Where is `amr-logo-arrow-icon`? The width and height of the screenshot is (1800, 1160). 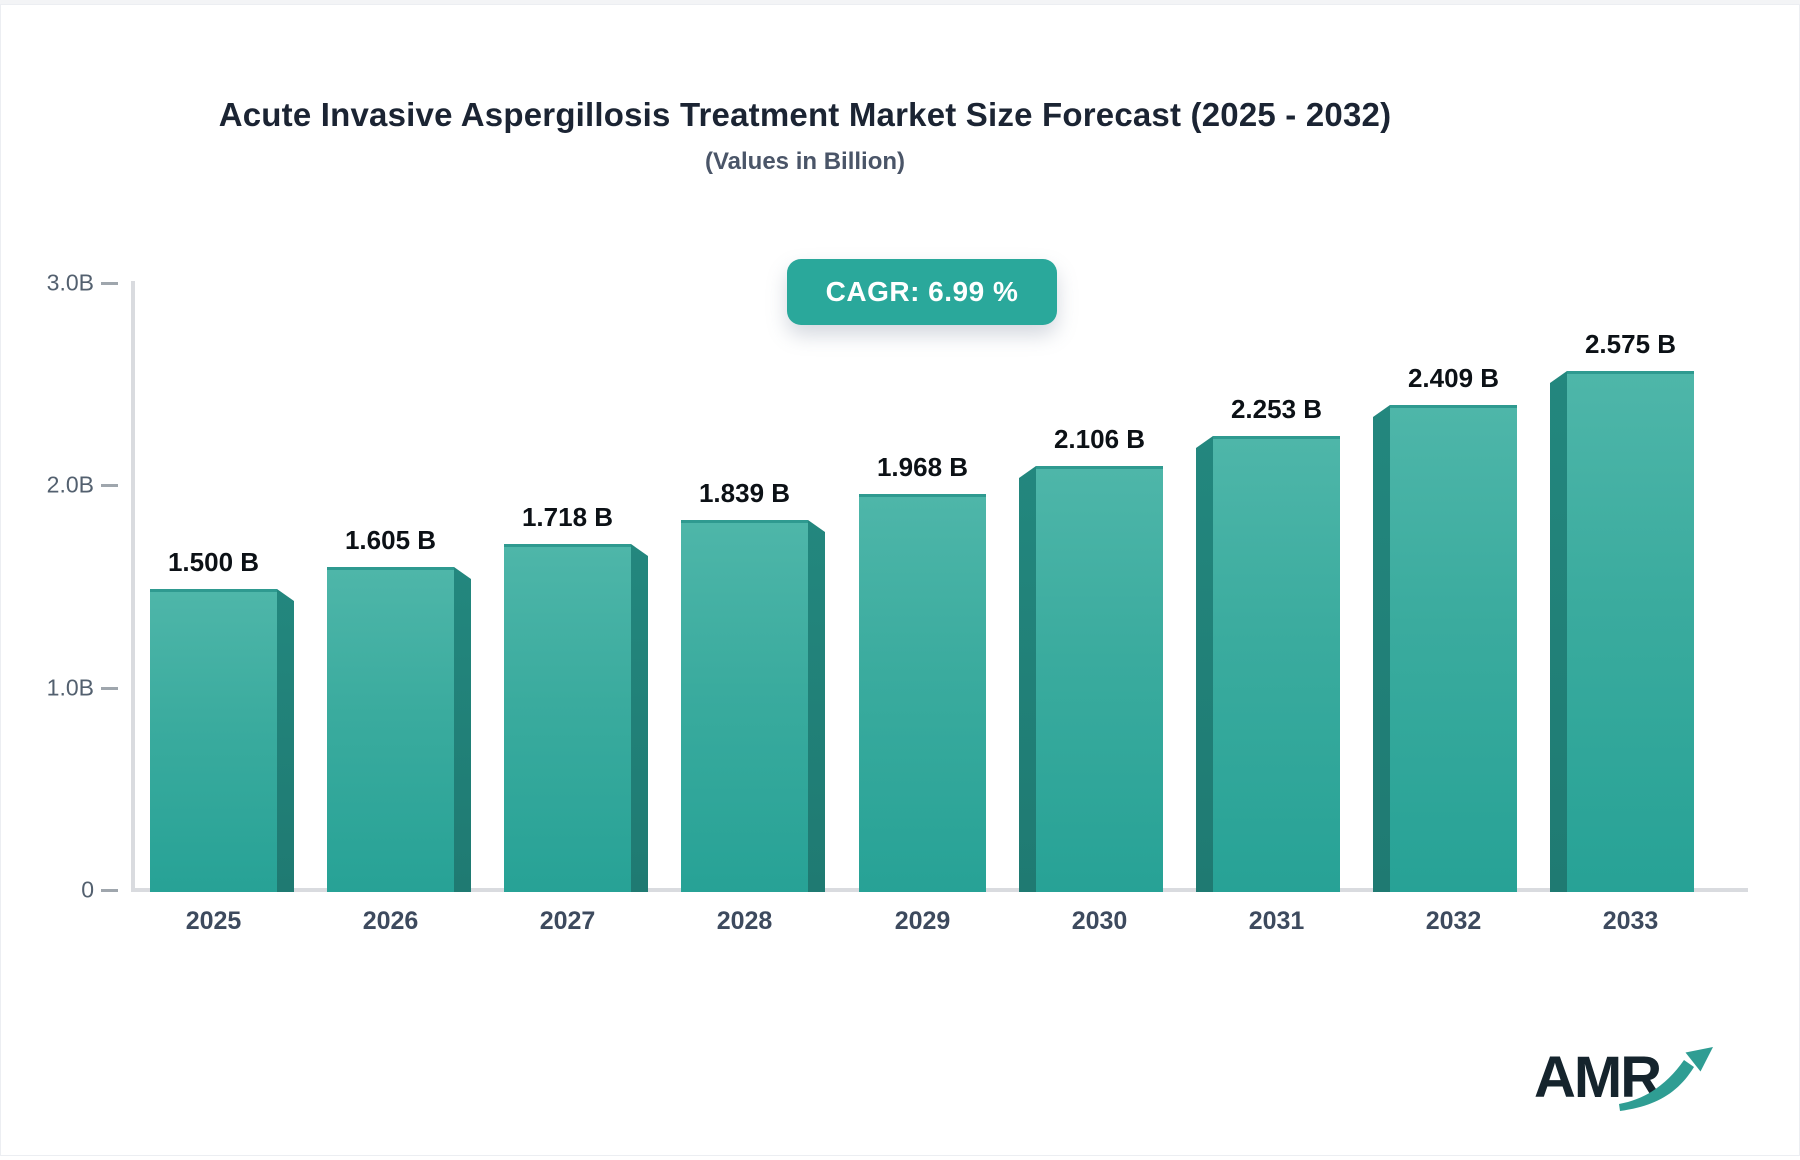
amr-logo-arrow-icon is located at coordinates (1666, 1079).